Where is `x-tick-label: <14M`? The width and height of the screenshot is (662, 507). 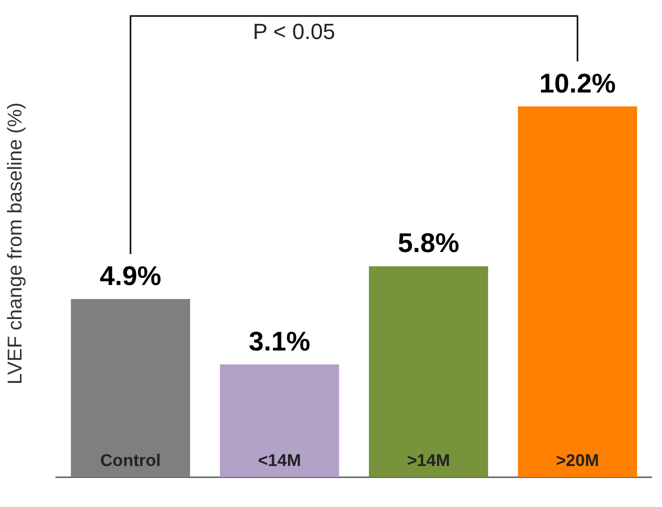 x-tick-label: <14M is located at coordinates (279, 460).